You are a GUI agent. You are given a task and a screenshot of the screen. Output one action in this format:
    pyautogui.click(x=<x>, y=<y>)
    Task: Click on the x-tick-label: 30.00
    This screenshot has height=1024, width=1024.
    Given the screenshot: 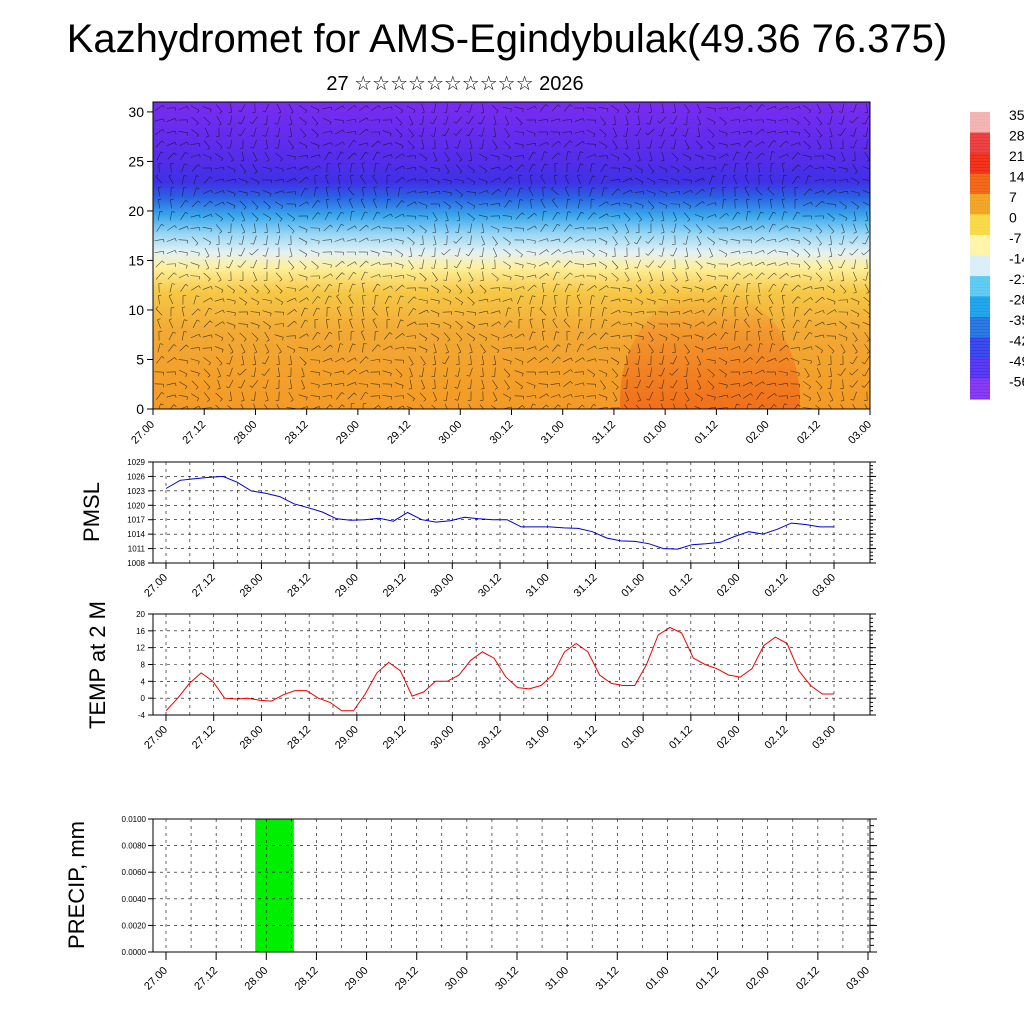 What is the action you would take?
    pyautogui.click(x=442, y=738)
    